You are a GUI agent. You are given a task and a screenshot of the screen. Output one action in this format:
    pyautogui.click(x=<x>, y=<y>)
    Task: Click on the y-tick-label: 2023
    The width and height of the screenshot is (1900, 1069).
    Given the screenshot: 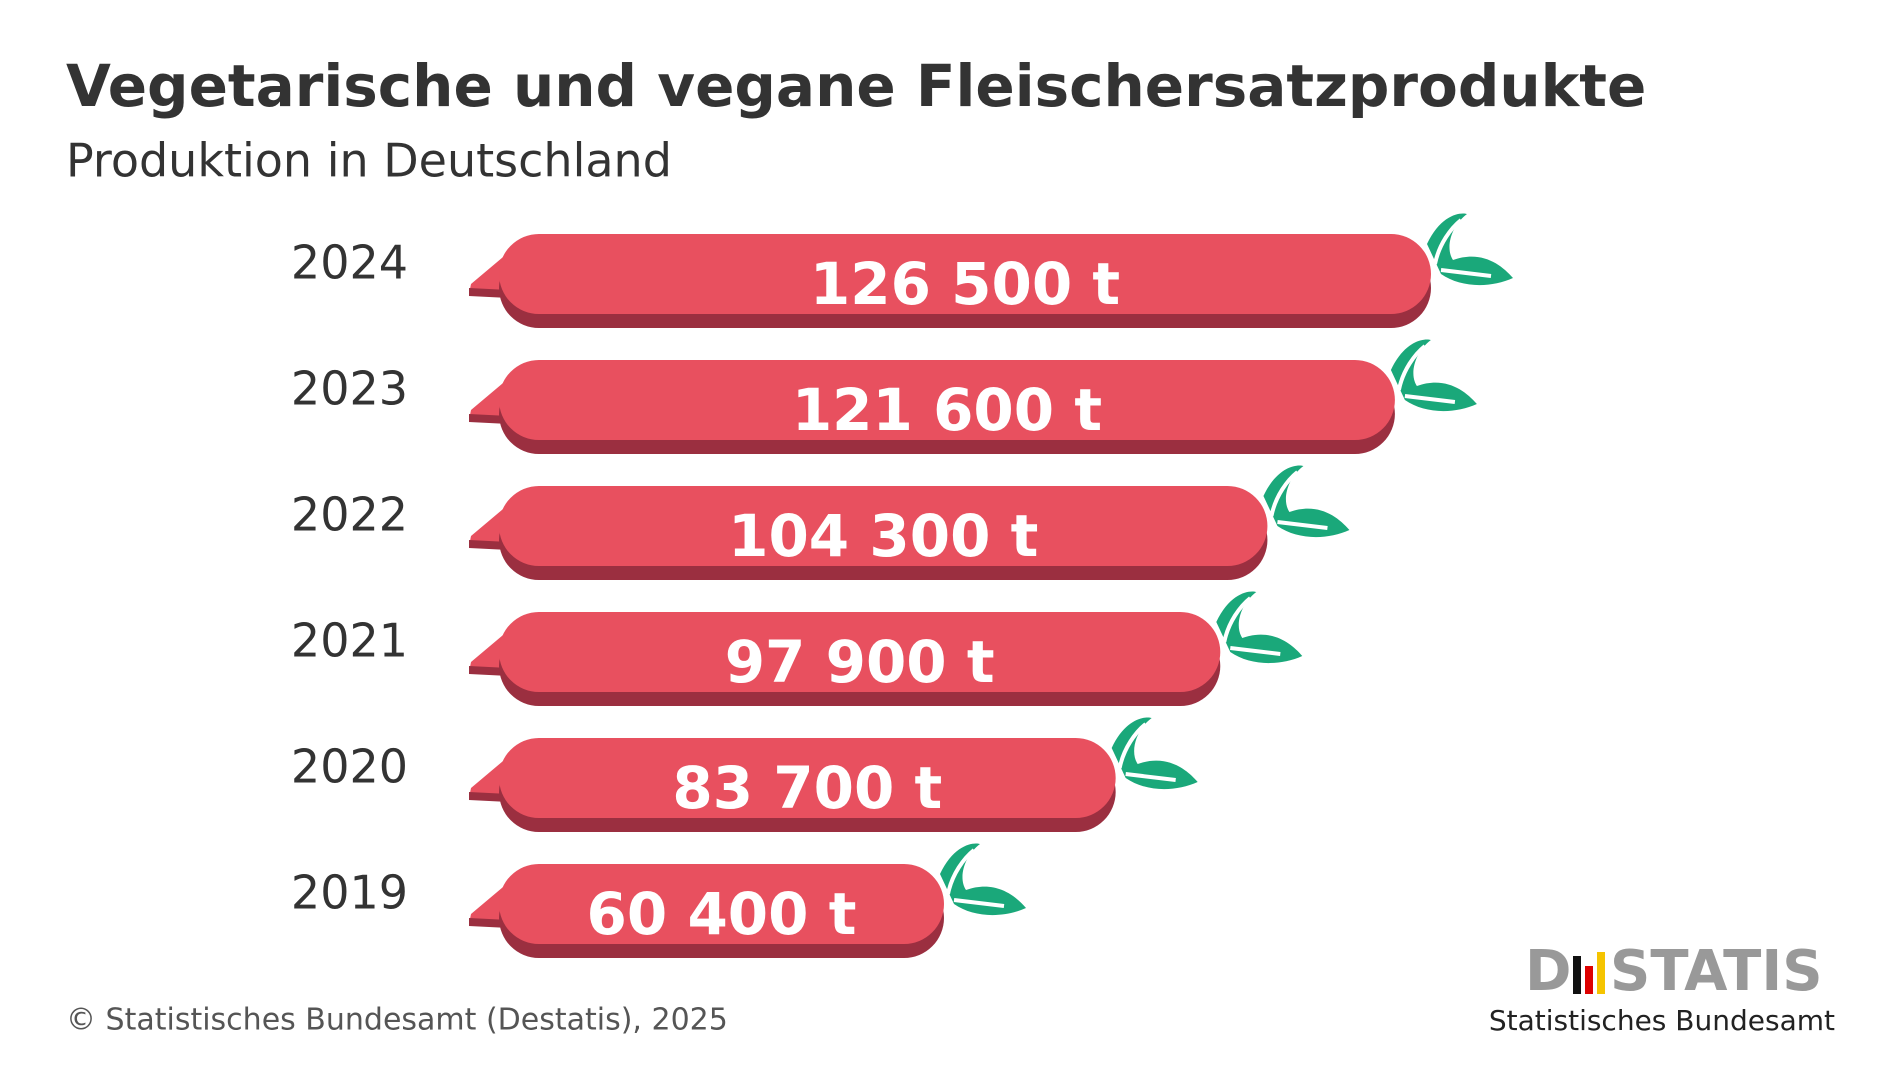 What is the action you would take?
    pyautogui.click(x=349, y=389)
    